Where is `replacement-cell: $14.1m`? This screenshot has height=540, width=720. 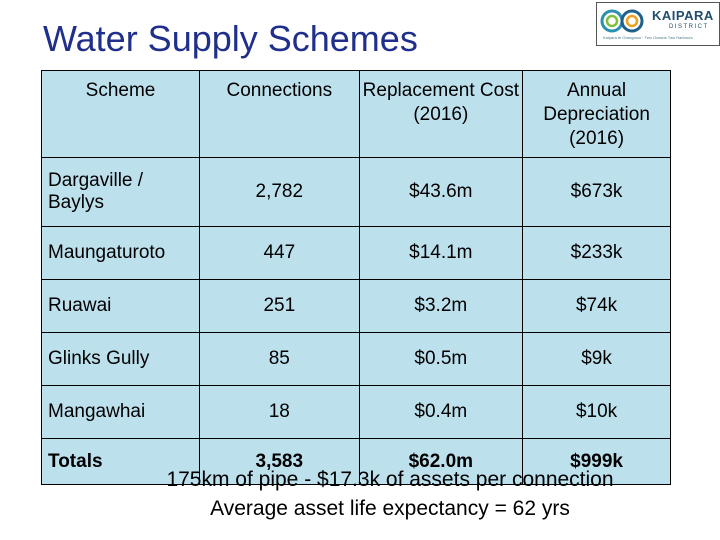 replacement-cell: $14.1m is located at coordinates (441, 253).